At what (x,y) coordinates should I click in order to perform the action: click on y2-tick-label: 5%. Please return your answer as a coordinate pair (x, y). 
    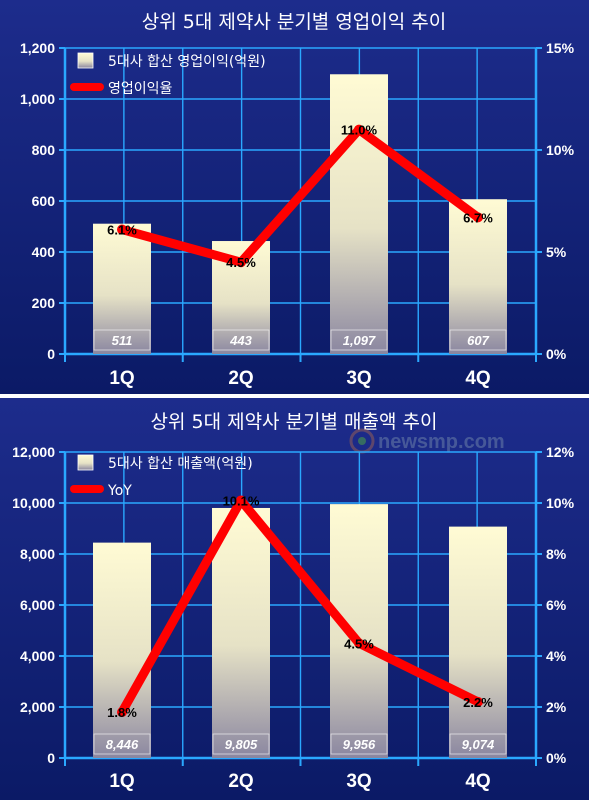
    Looking at the image, I should click on (556, 252).